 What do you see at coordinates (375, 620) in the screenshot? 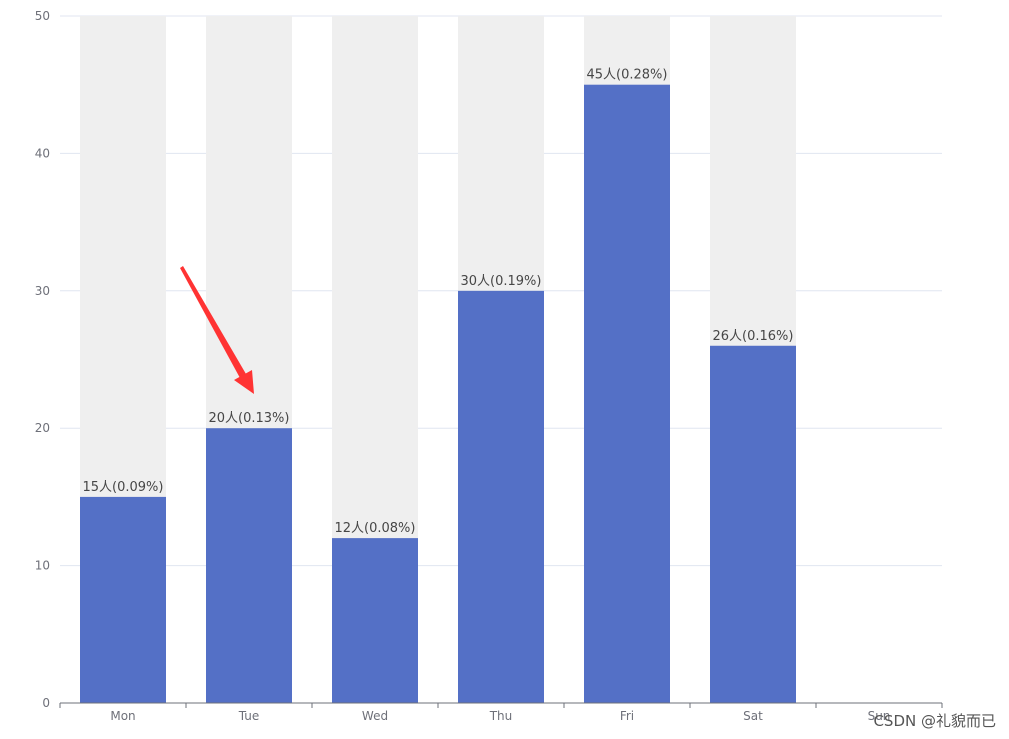
I see `bar-wed` at bounding box center [375, 620].